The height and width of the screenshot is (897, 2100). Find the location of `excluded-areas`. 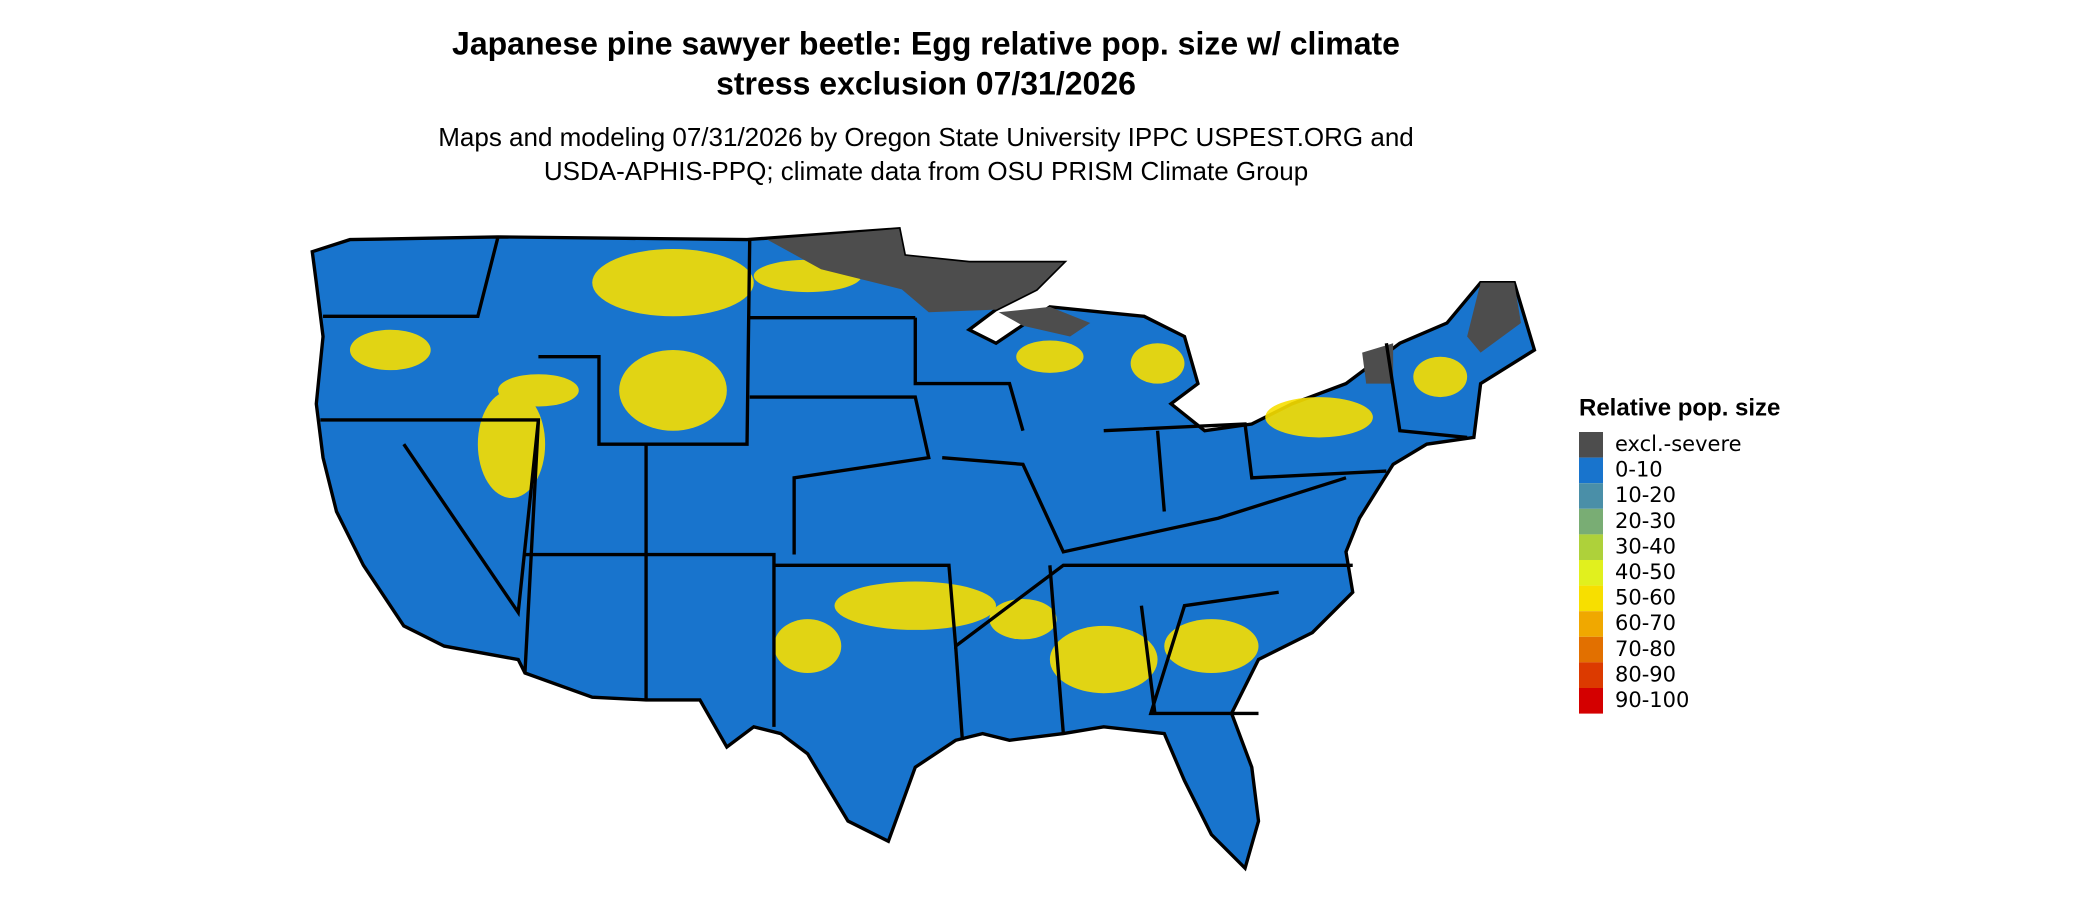

excluded-areas is located at coordinates (1144, 306).